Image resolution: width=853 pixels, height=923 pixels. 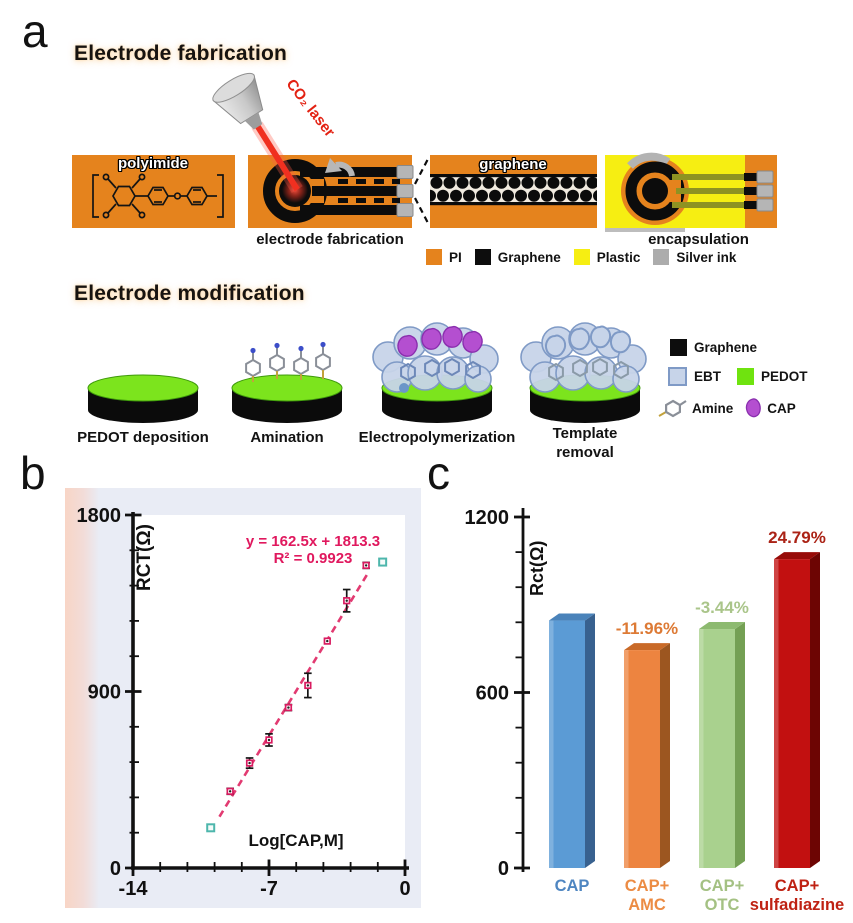 I want to click on encapsulation-panel, so click(x=691, y=192).